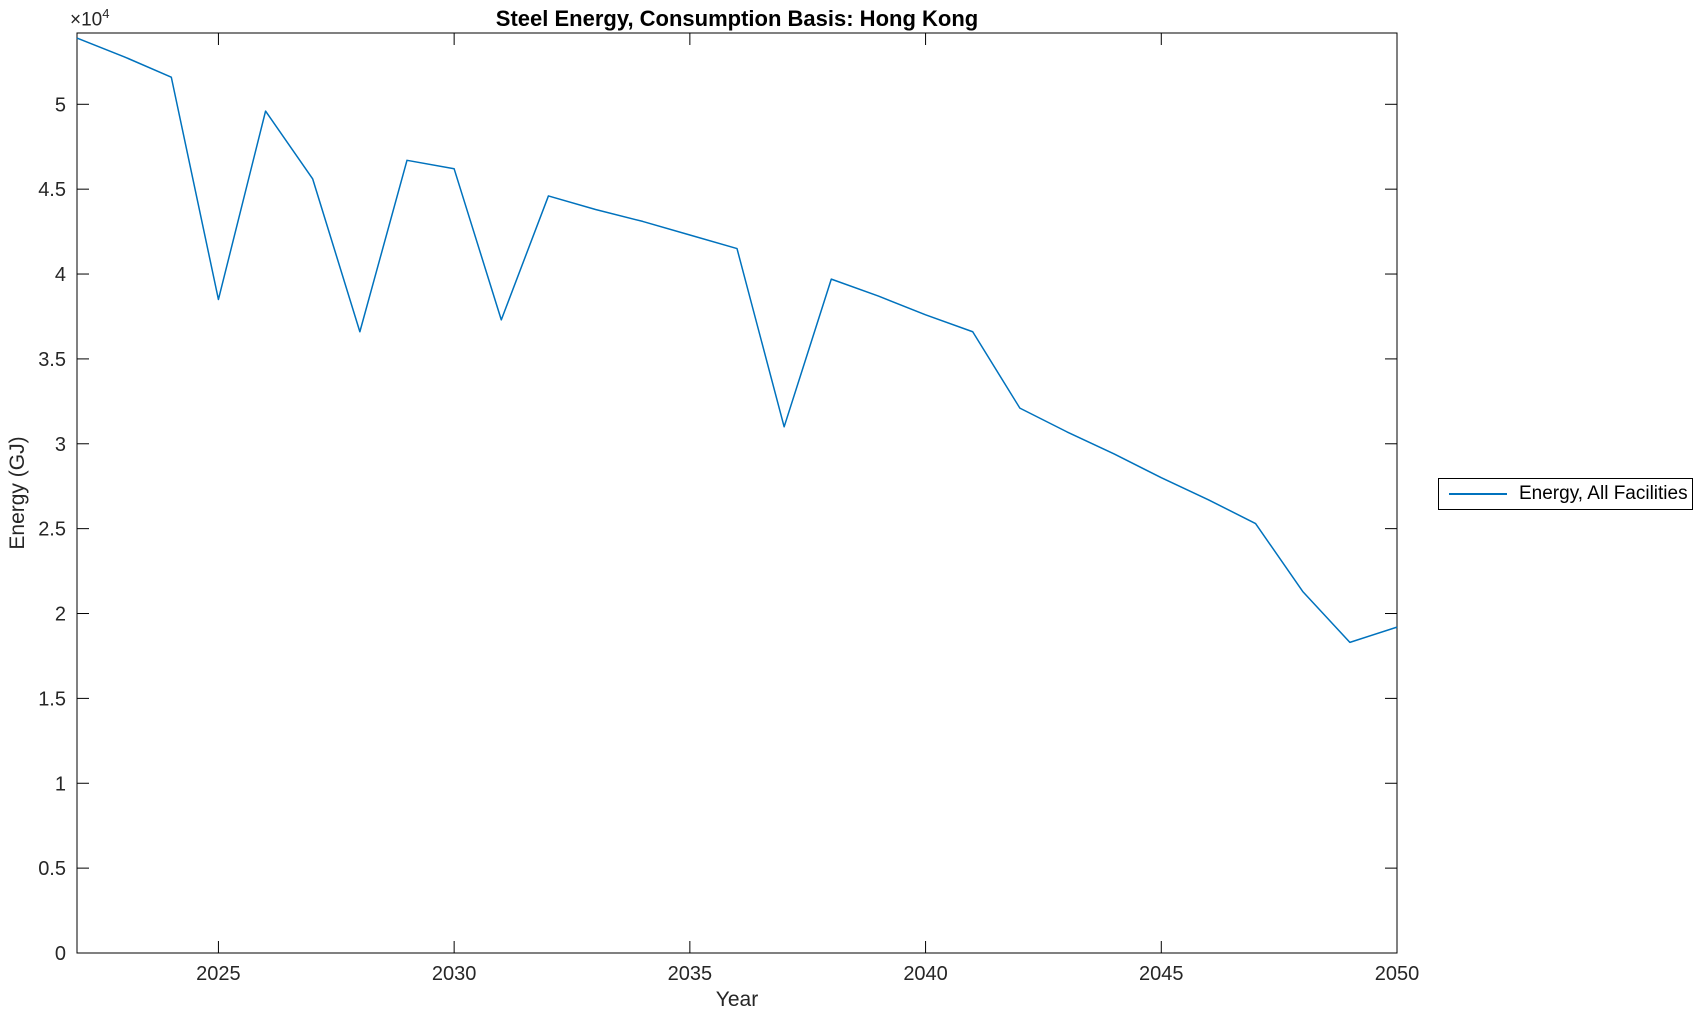  Describe the element at coordinates (60, 615) in the screenshot. I see `y-tick-label: 2` at that location.